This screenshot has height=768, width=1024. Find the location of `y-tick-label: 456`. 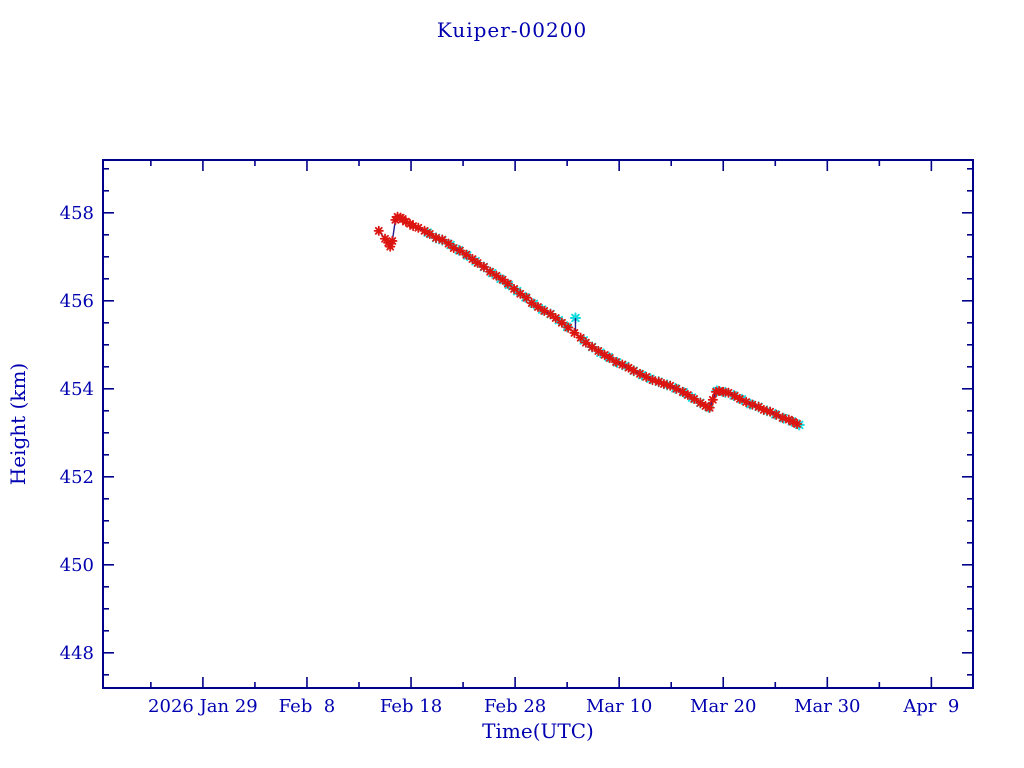

y-tick-label: 456 is located at coordinates (77, 301).